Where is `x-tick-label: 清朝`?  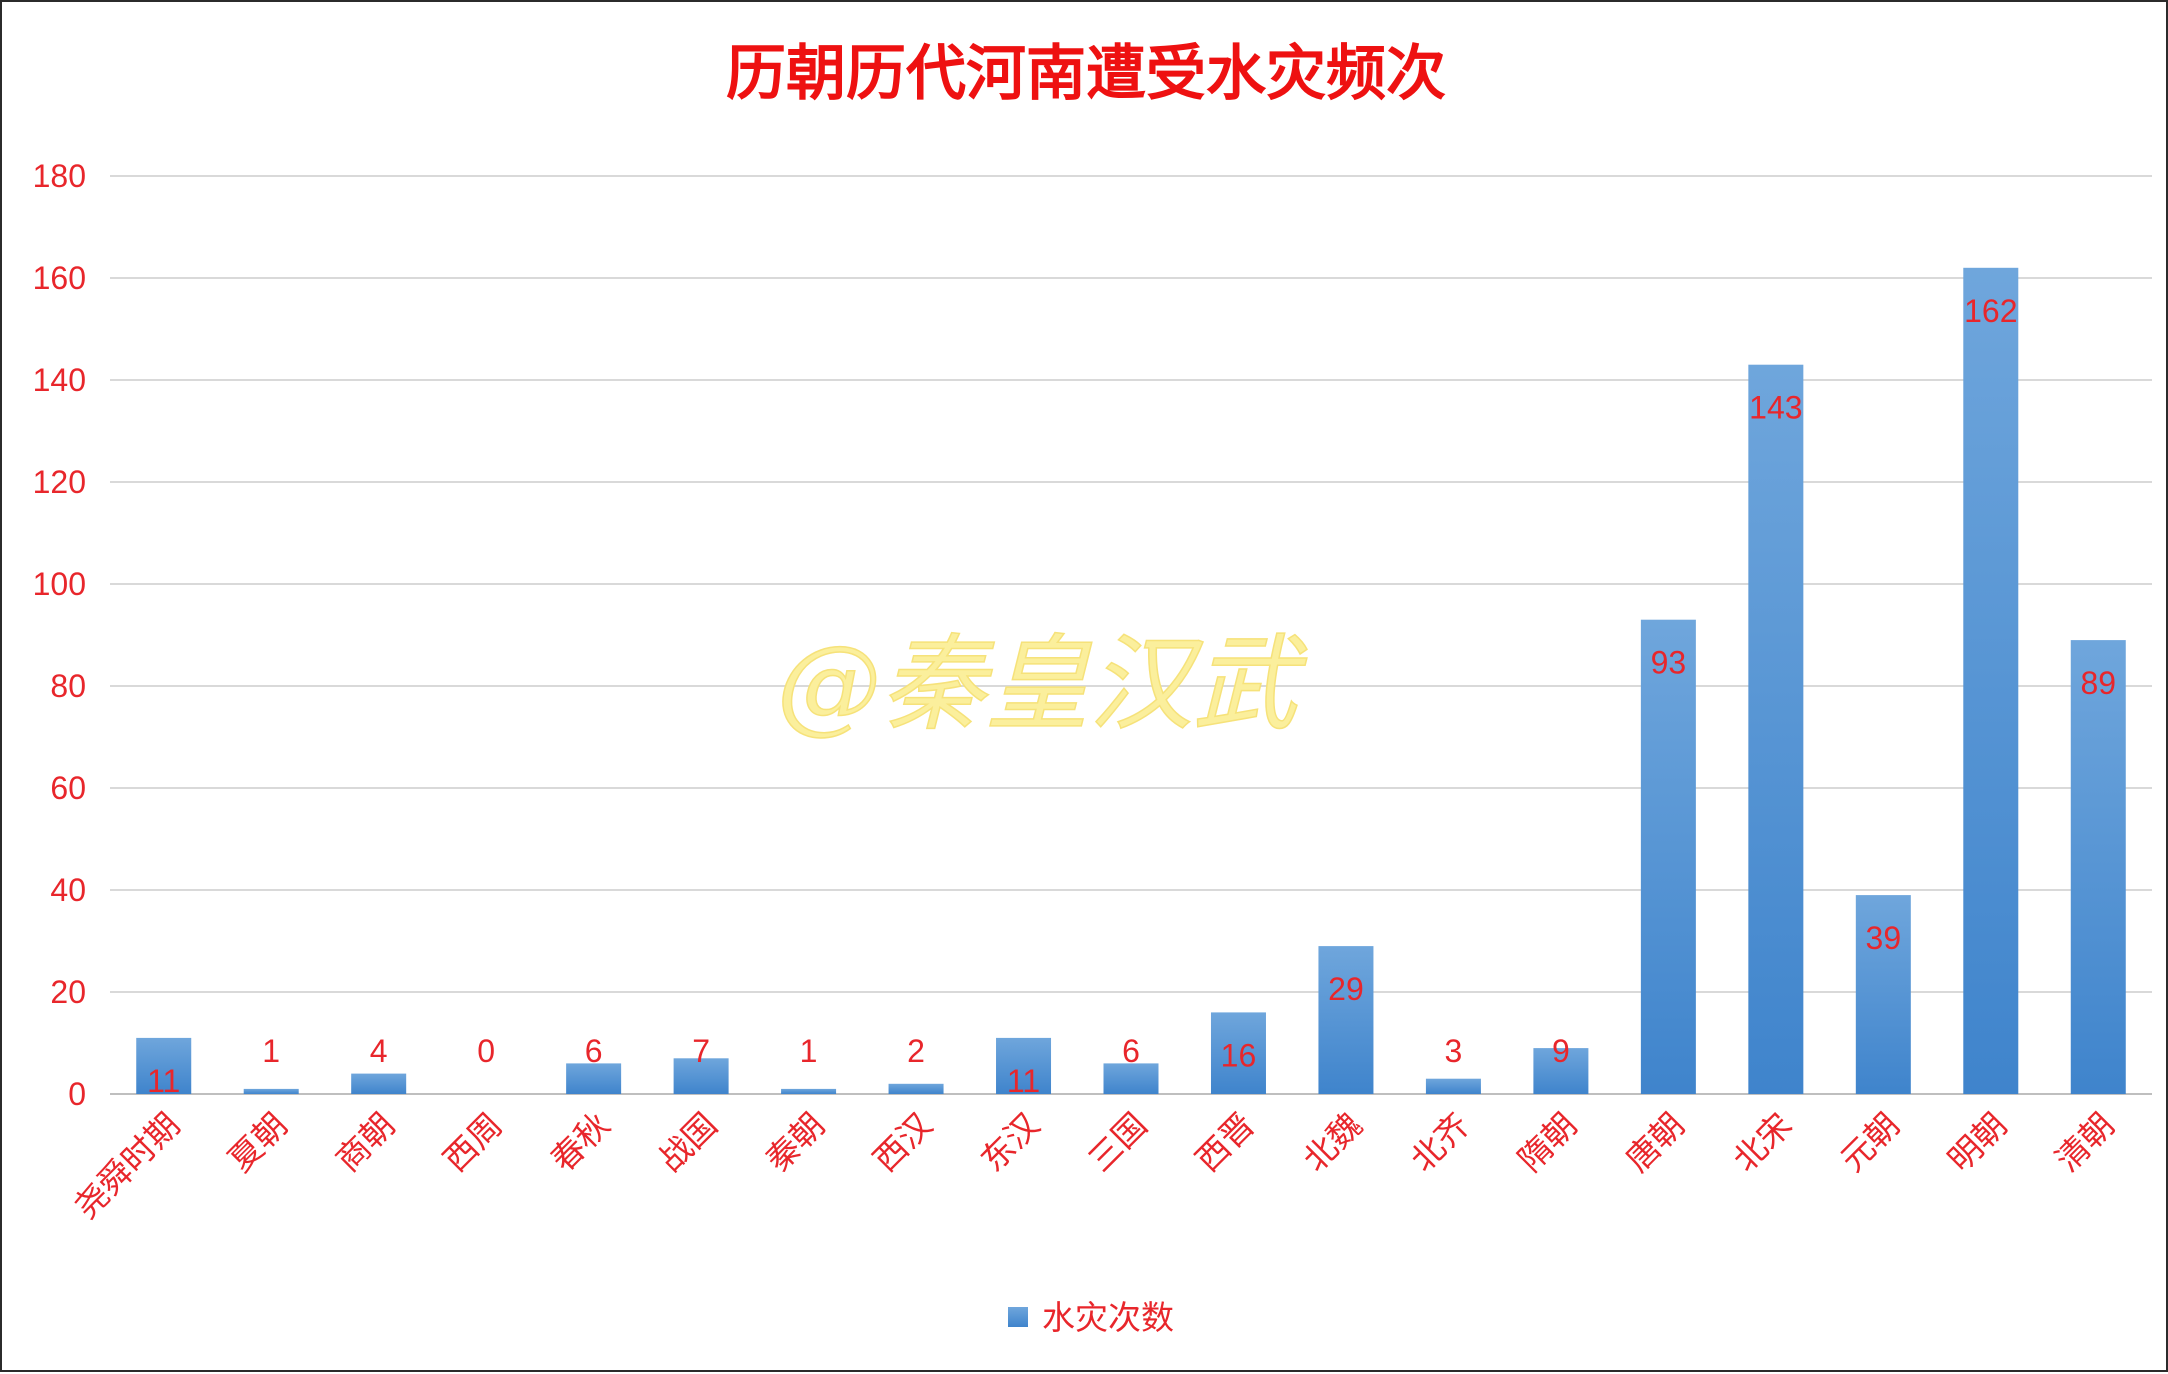
x-tick-label: 清朝 is located at coordinates (2085, 1142).